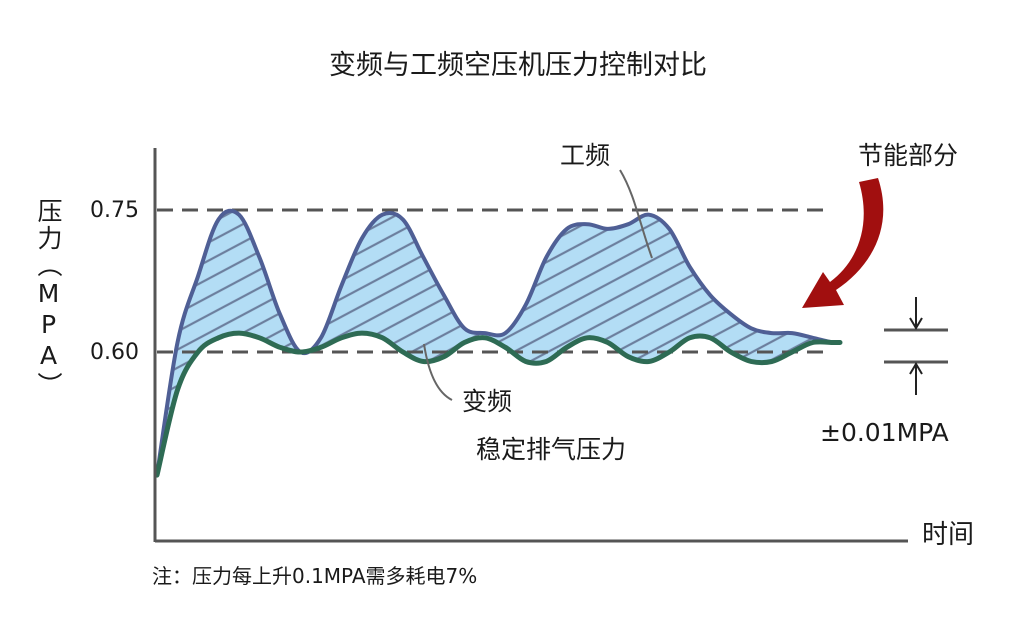  Describe the element at coordinates (551, 449) in the screenshot. I see `stable-pressure-label: 稳定排气压力` at that location.